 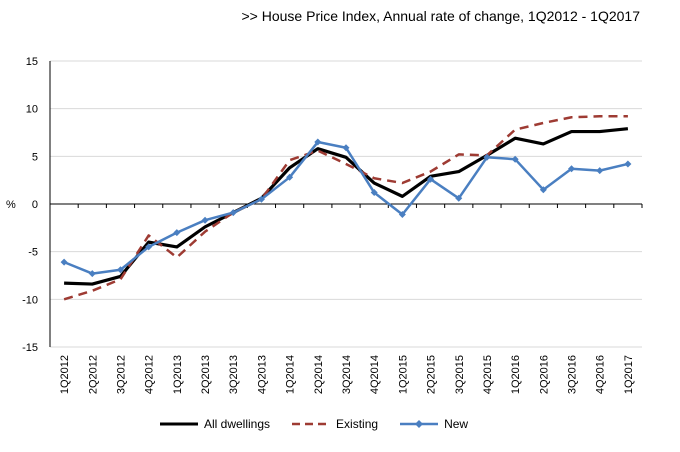 What do you see at coordinates (516, 374) in the screenshot?
I see `x-tick-label: 1Q2016` at bounding box center [516, 374].